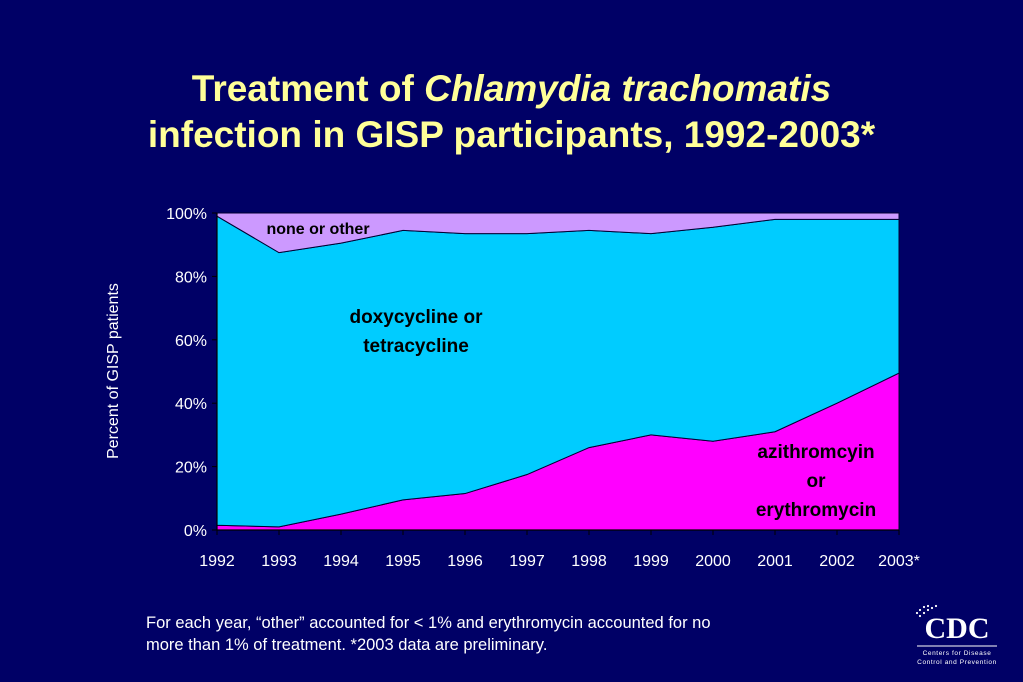  Describe the element at coordinates (113, 371) in the screenshot. I see `y-axis-title: Percent of GISP patients` at that location.